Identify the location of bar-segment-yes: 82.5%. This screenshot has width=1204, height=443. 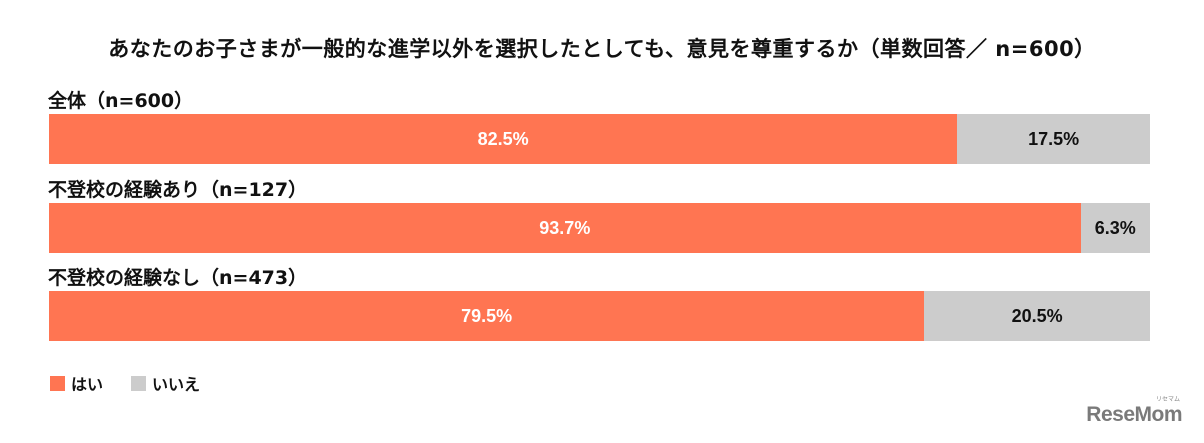
(503, 139).